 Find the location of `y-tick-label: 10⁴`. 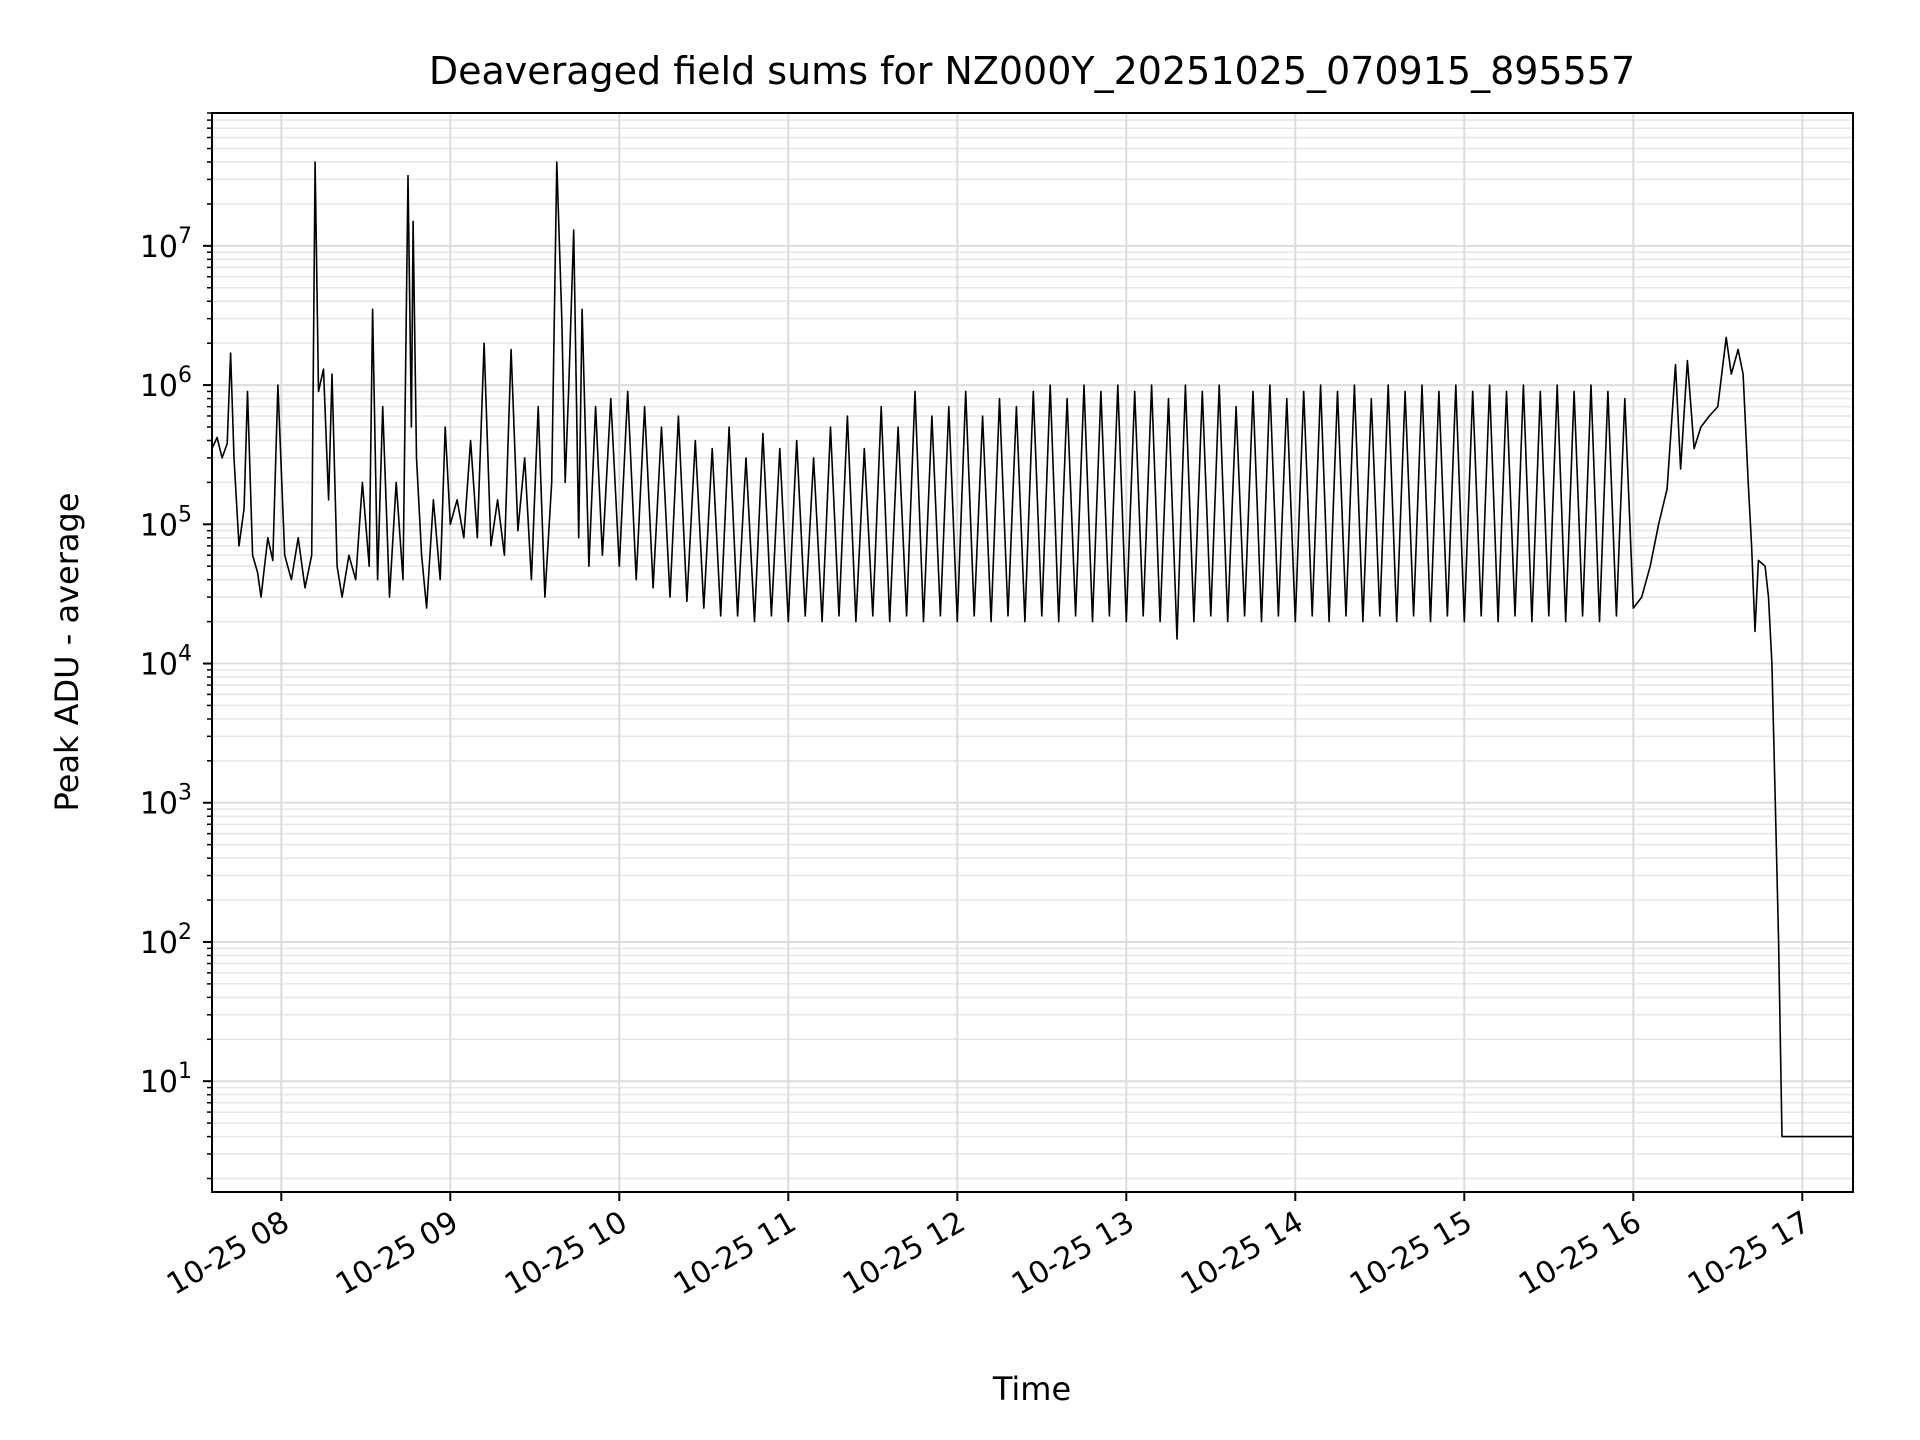

y-tick-label: 10⁴ is located at coordinates (166, 662).